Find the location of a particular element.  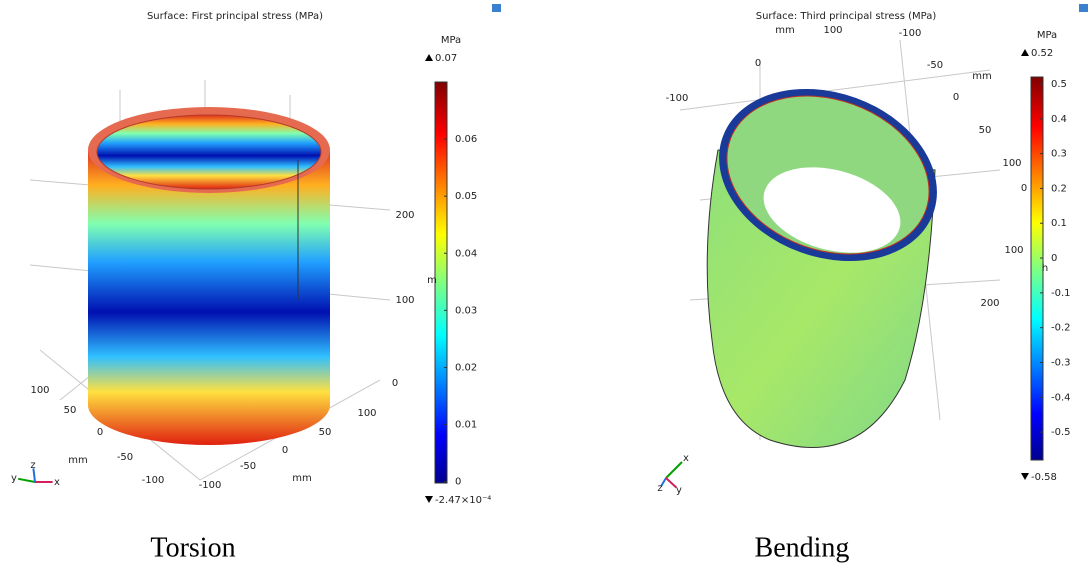

colorbar-tick-label: -0.4 is located at coordinates (1061, 397).